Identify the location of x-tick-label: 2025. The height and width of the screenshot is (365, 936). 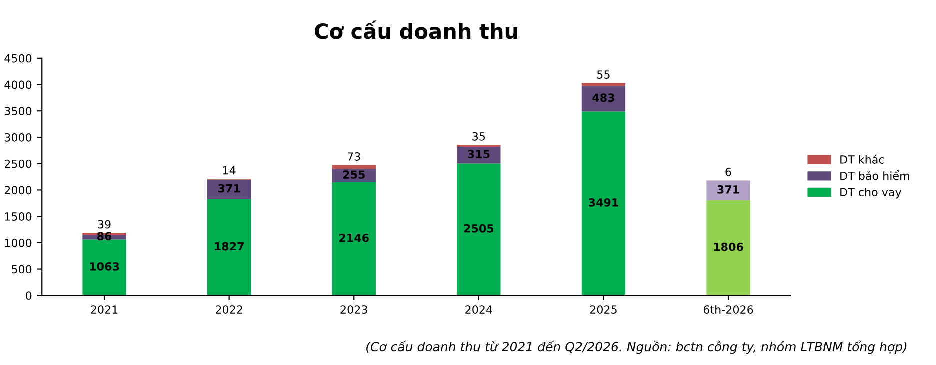
(603, 310).